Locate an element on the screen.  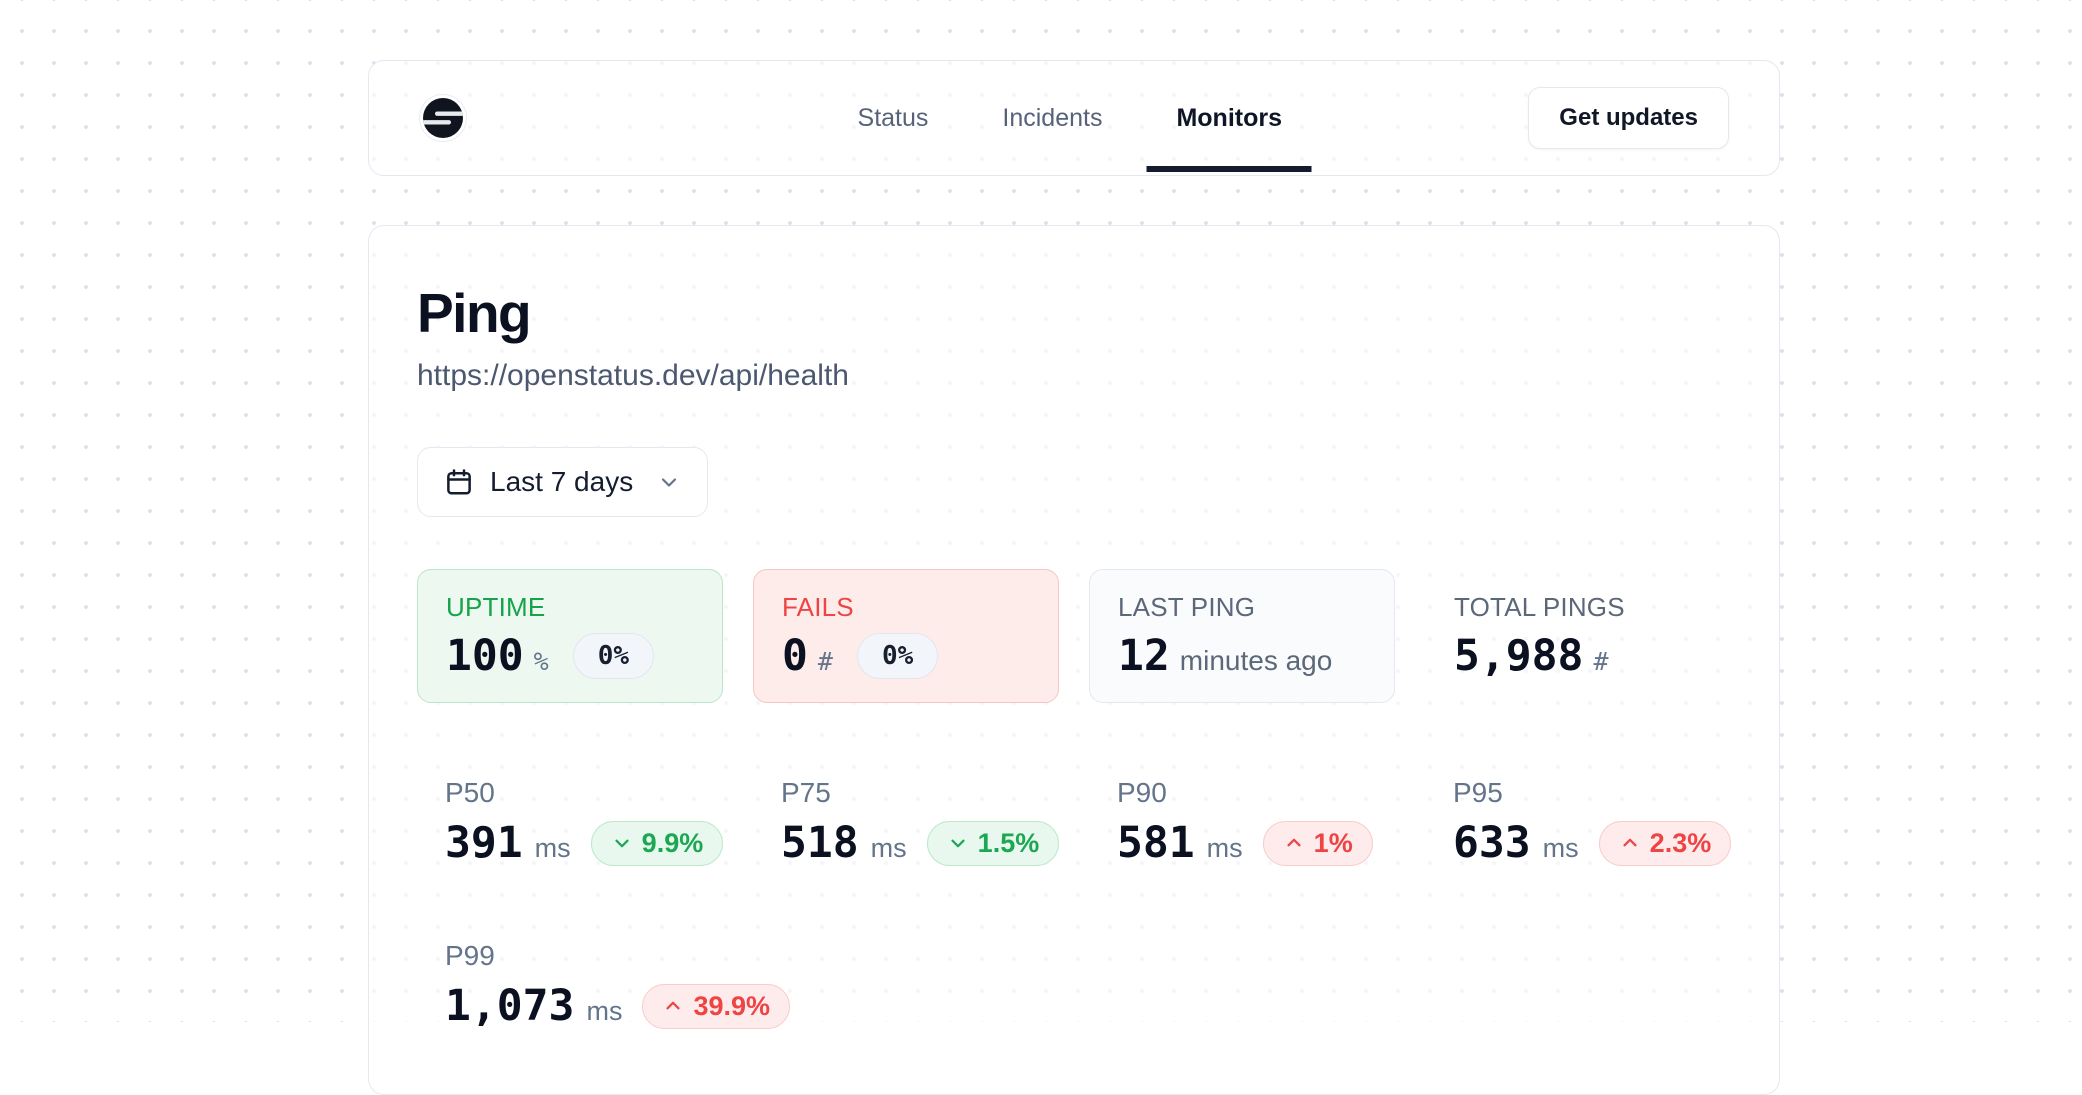
p50-value: 391 is located at coordinates (484, 843).